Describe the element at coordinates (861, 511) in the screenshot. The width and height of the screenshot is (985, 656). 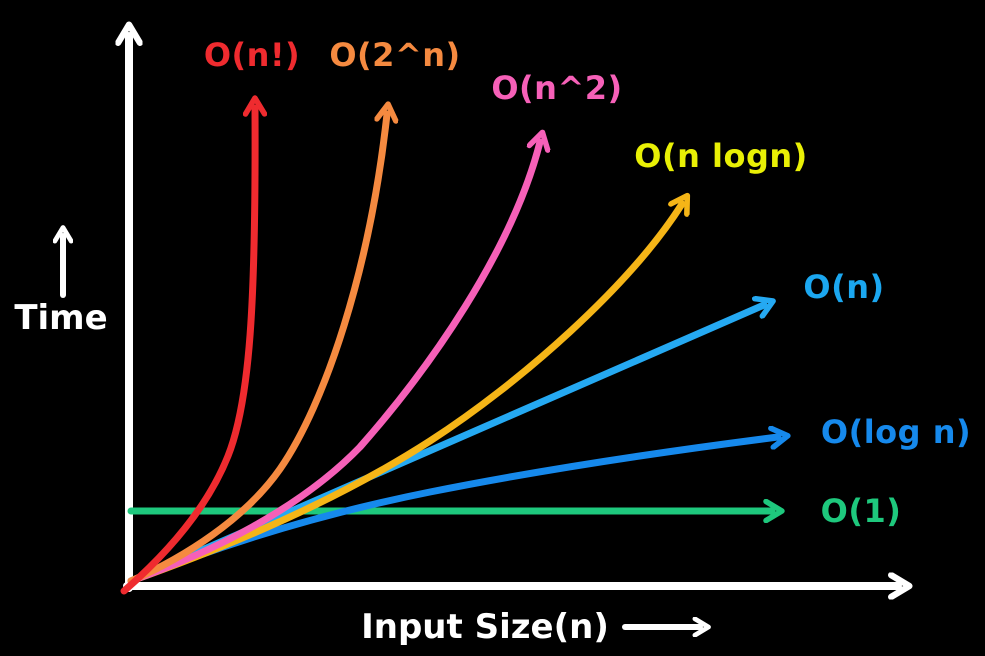
I see `curve-label-constant: O(1)` at that location.